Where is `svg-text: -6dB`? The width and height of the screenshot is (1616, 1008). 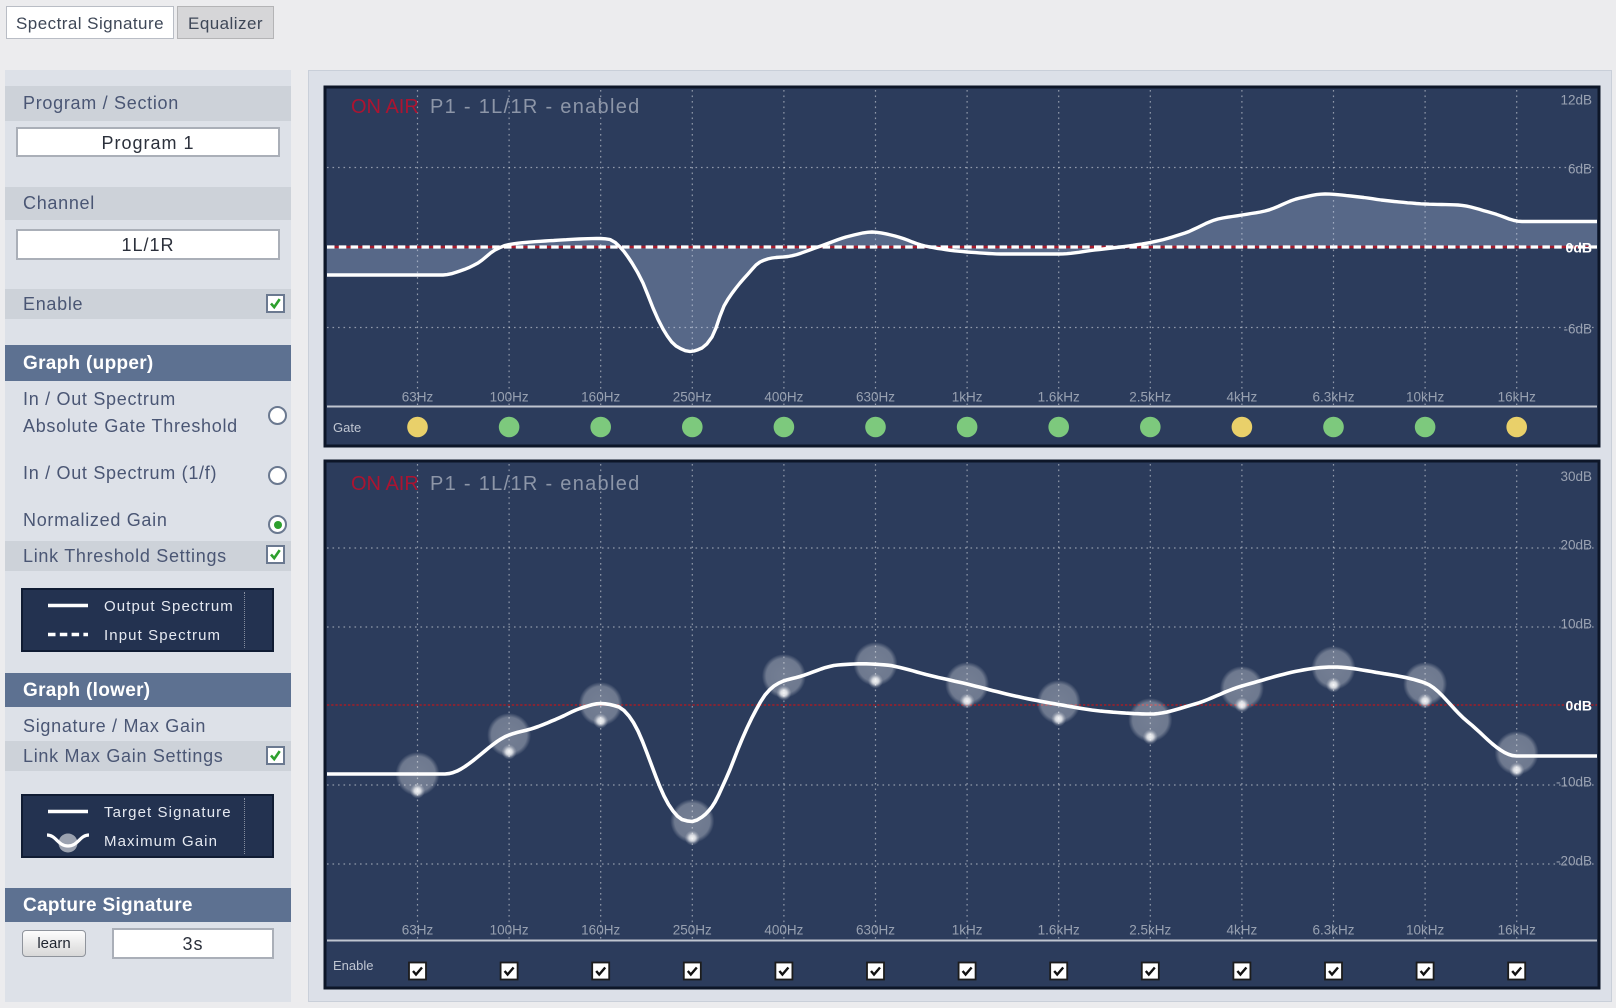
svg-text: -6dB is located at coordinates (1577, 329).